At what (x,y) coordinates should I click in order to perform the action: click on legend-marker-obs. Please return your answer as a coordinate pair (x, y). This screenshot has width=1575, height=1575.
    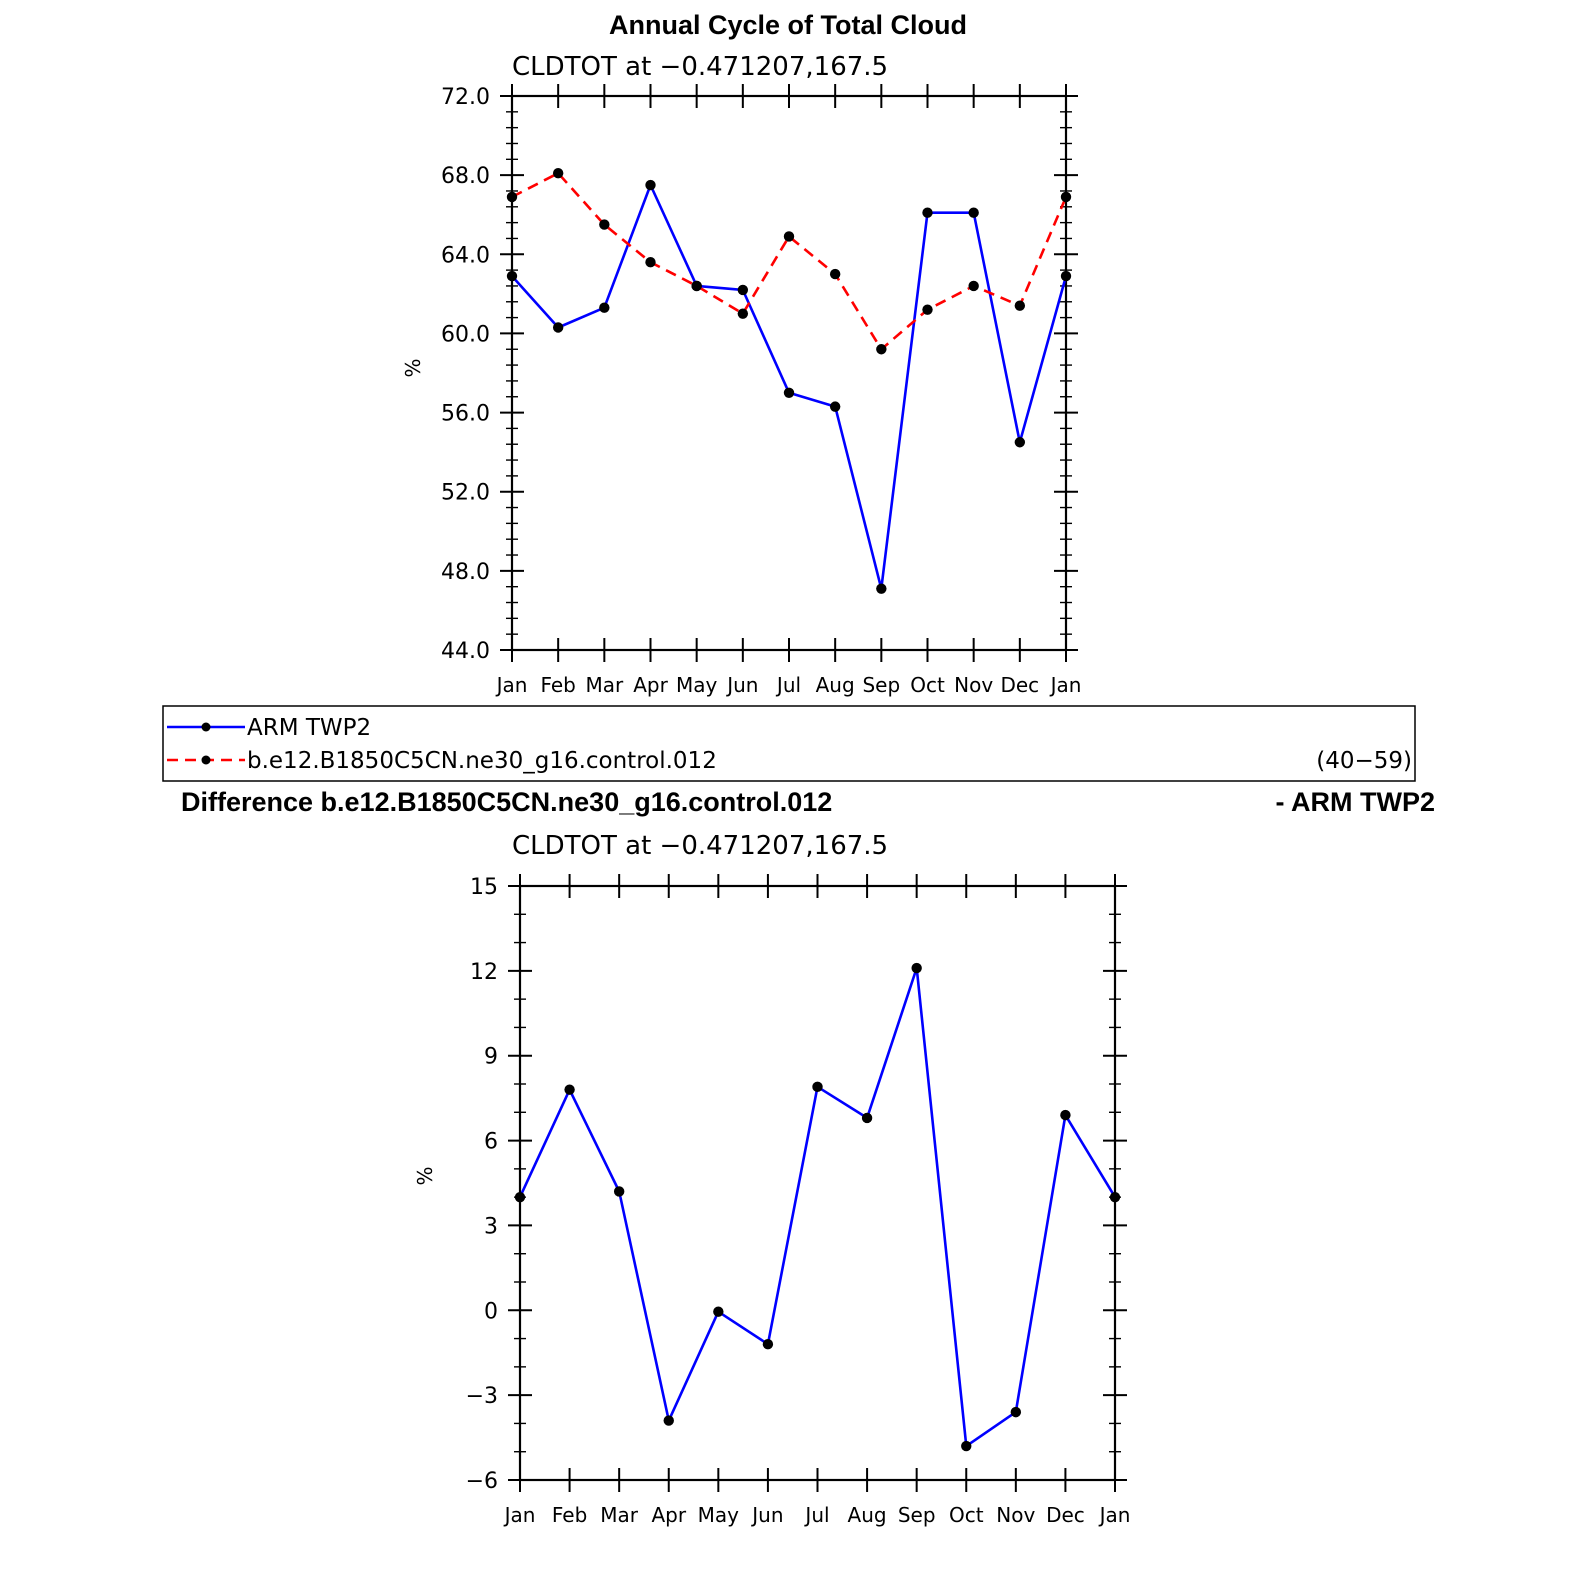
    Looking at the image, I should click on (206, 727).